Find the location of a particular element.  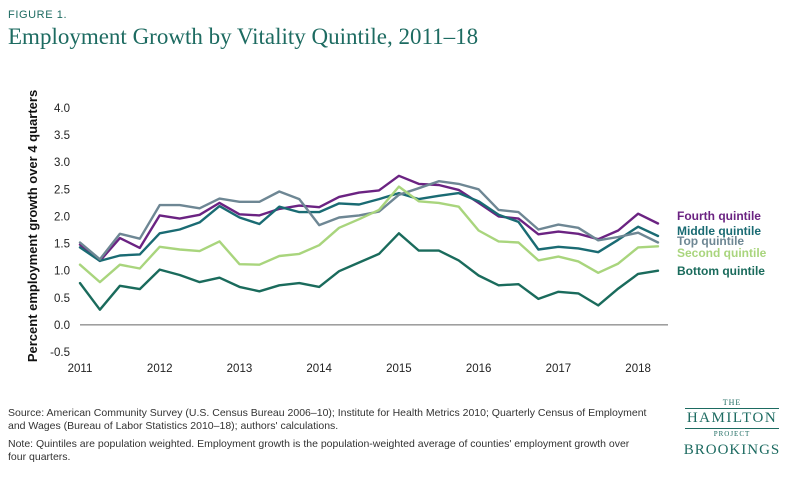

y-tick-label: 4.0 is located at coordinates (62, 109).